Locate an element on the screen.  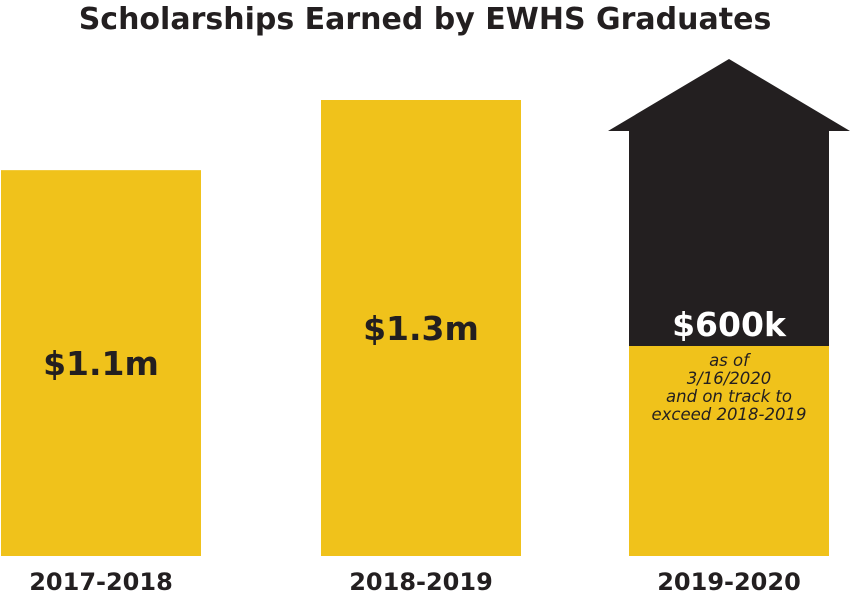
x-tick-label-2019-2020: 2019-2020 is located at coordinates (729, 582).